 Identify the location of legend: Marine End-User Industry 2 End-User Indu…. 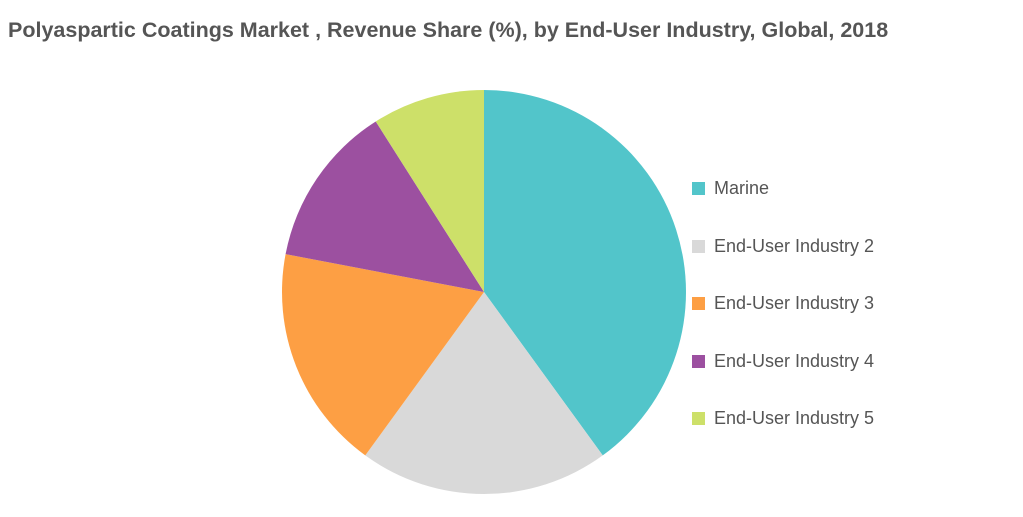
(783, 304).